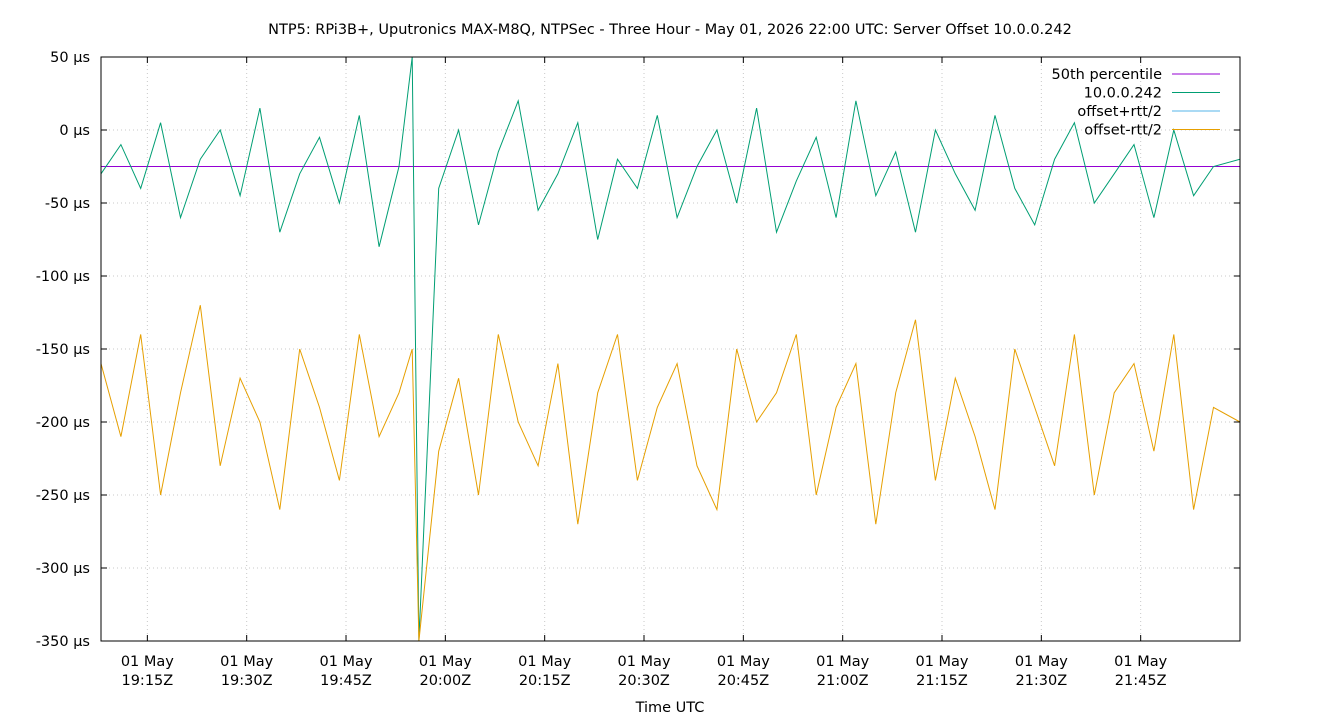 The width and height of the screenshot is (1340, 720). I want to click on y-tick-label: -300 µs, so click(63, 569).